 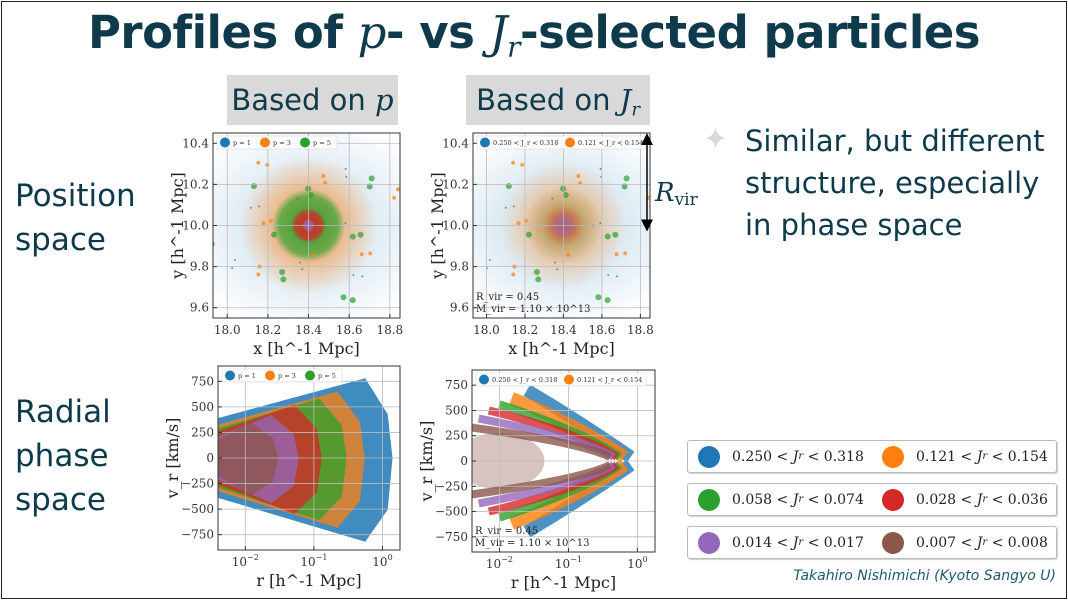 What do you see at coordinates (716, 139) in the screenshot?
I see `four-point-star-icon: ✦` at bounding box center [716, 139].